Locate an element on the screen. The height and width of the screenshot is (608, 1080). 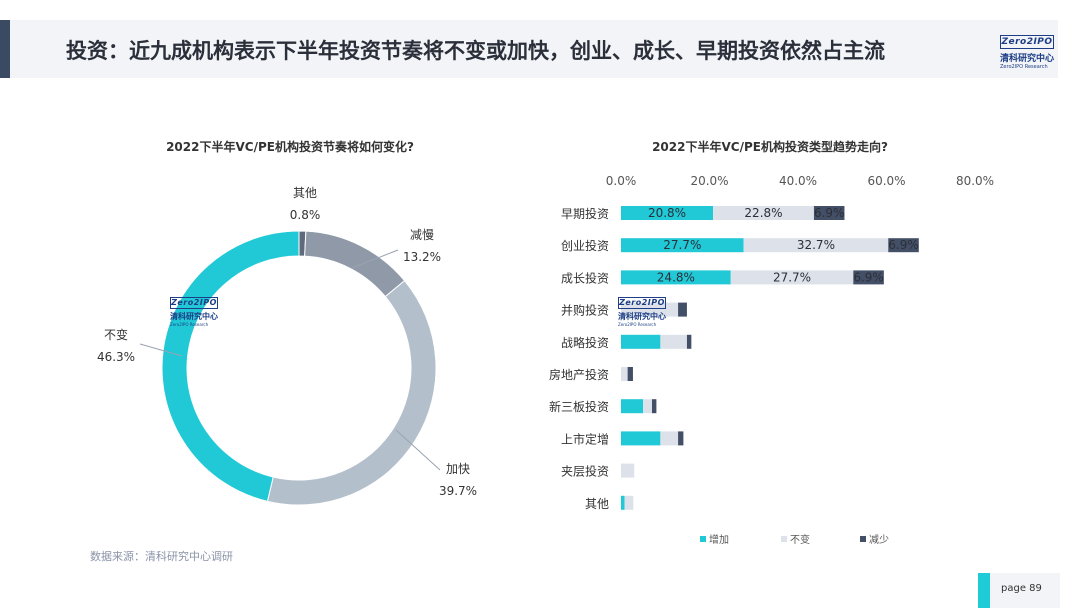
category-label-2: 成长投资 is located at coordinates (585, 277).